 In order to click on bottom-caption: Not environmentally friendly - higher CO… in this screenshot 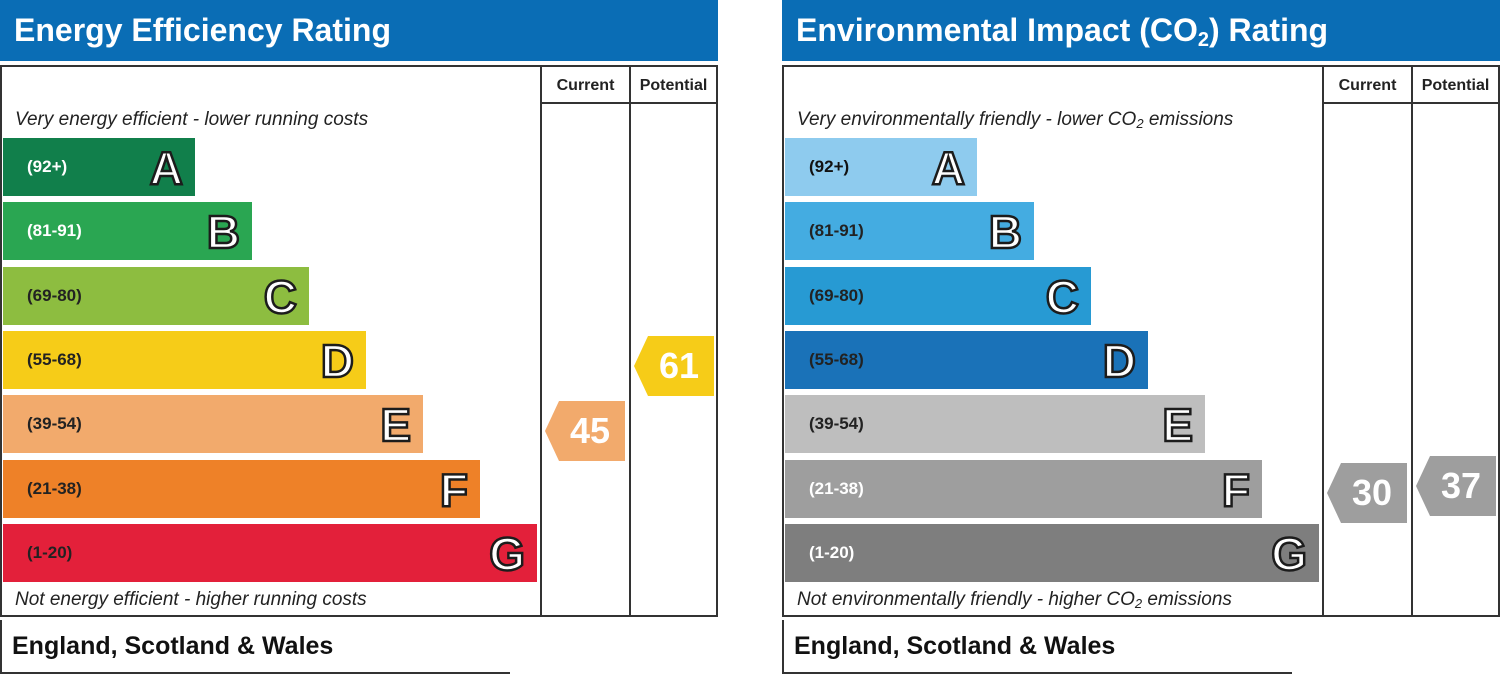, I will do `click(1014, 600)`.